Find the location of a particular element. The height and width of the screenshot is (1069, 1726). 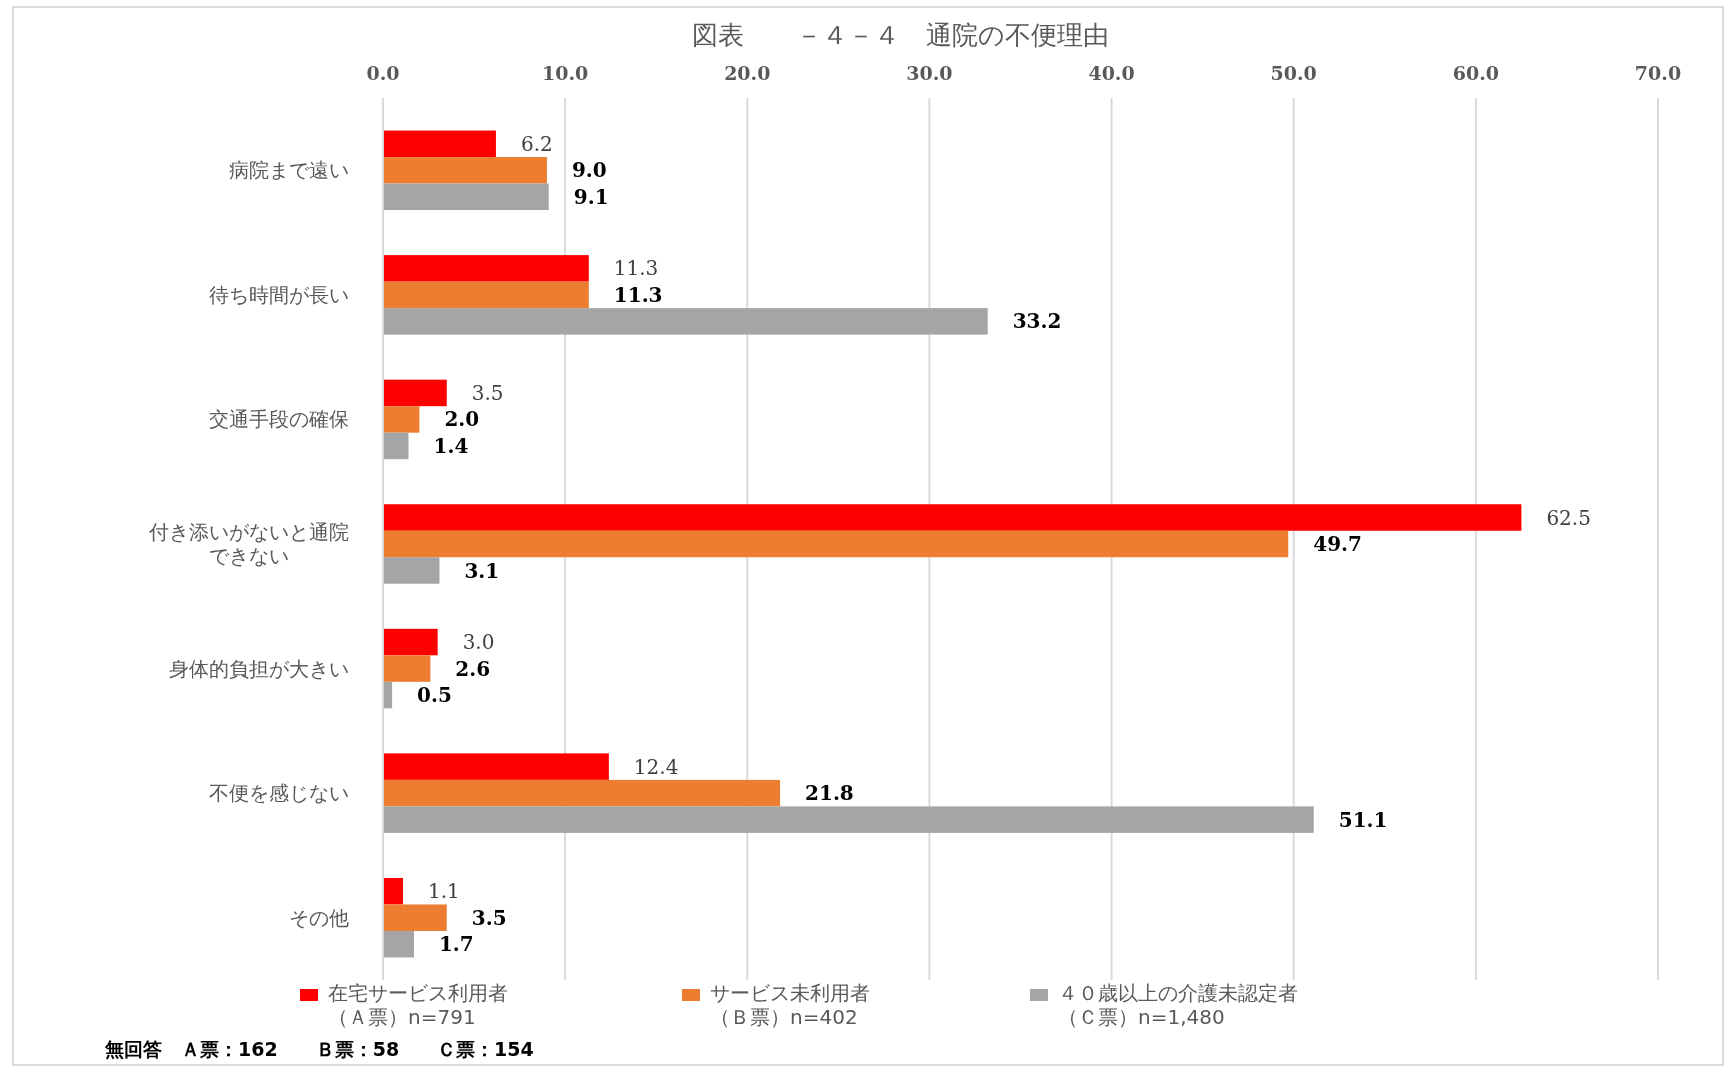

data-label: 3.0 is located at coordinates (478, 642).